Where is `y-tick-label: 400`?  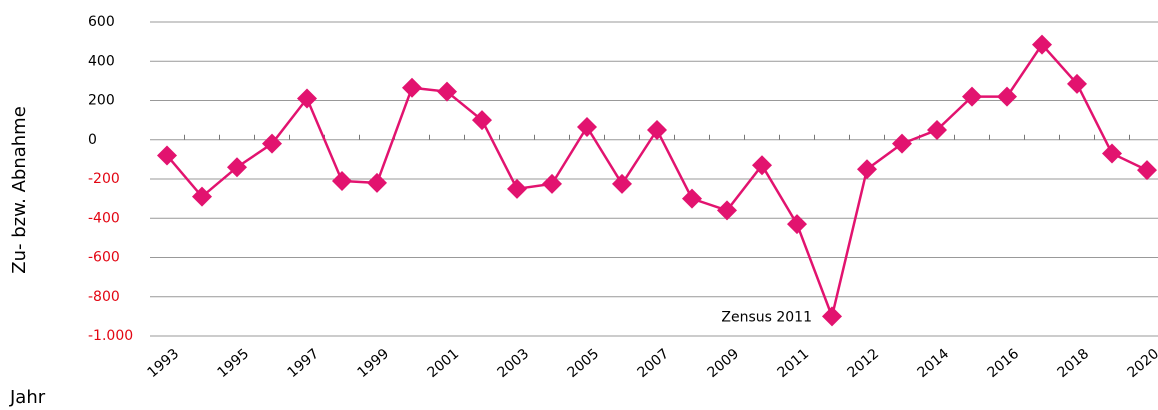 y-tick-label: 400 is located at coordinates (101, 61).